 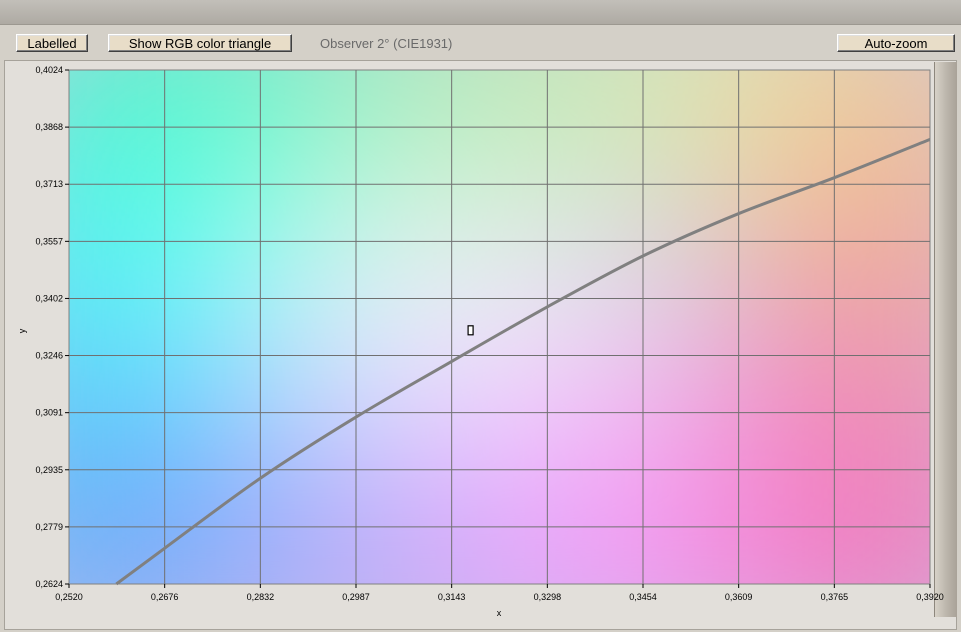 I want to click on y-tick-label: 0,2779, so click(x=49, y=527).